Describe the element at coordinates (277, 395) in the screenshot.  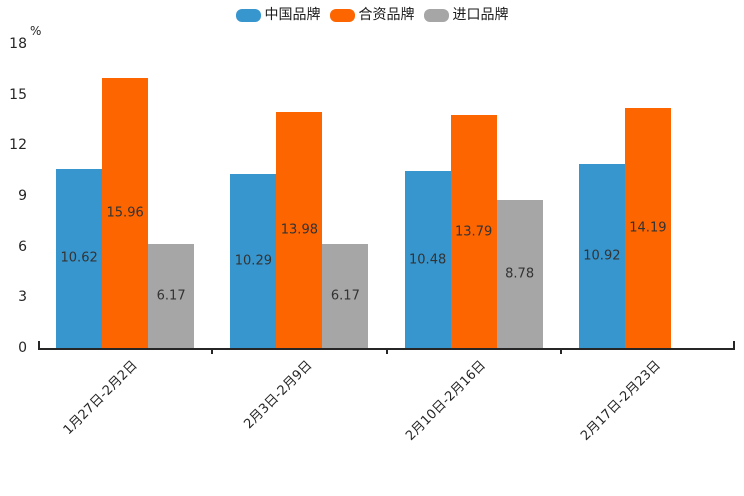
I see `x-tick-label-text: 2月3日-2月9日` at that location.